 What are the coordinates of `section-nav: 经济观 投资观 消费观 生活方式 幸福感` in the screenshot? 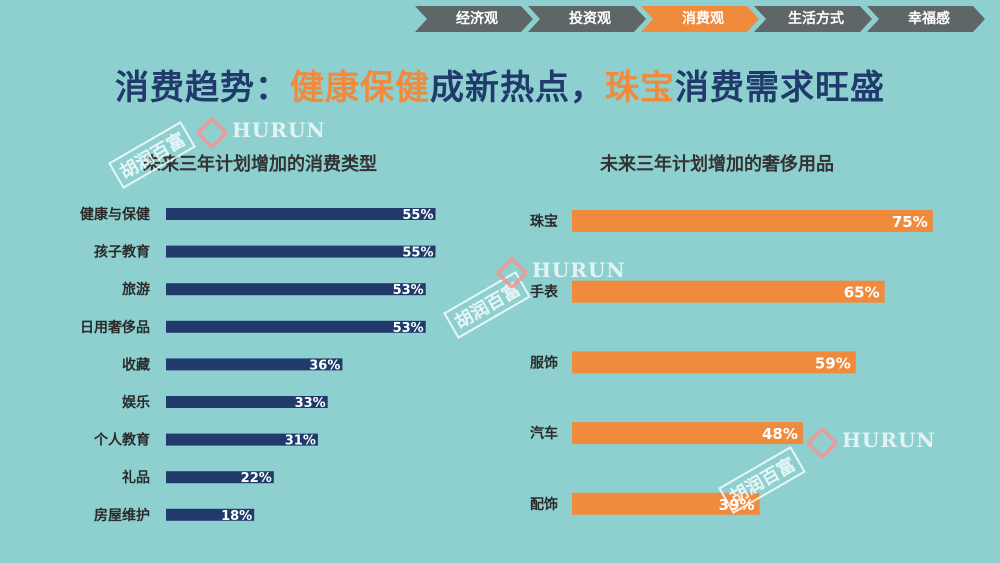 It's located at (707, 19).